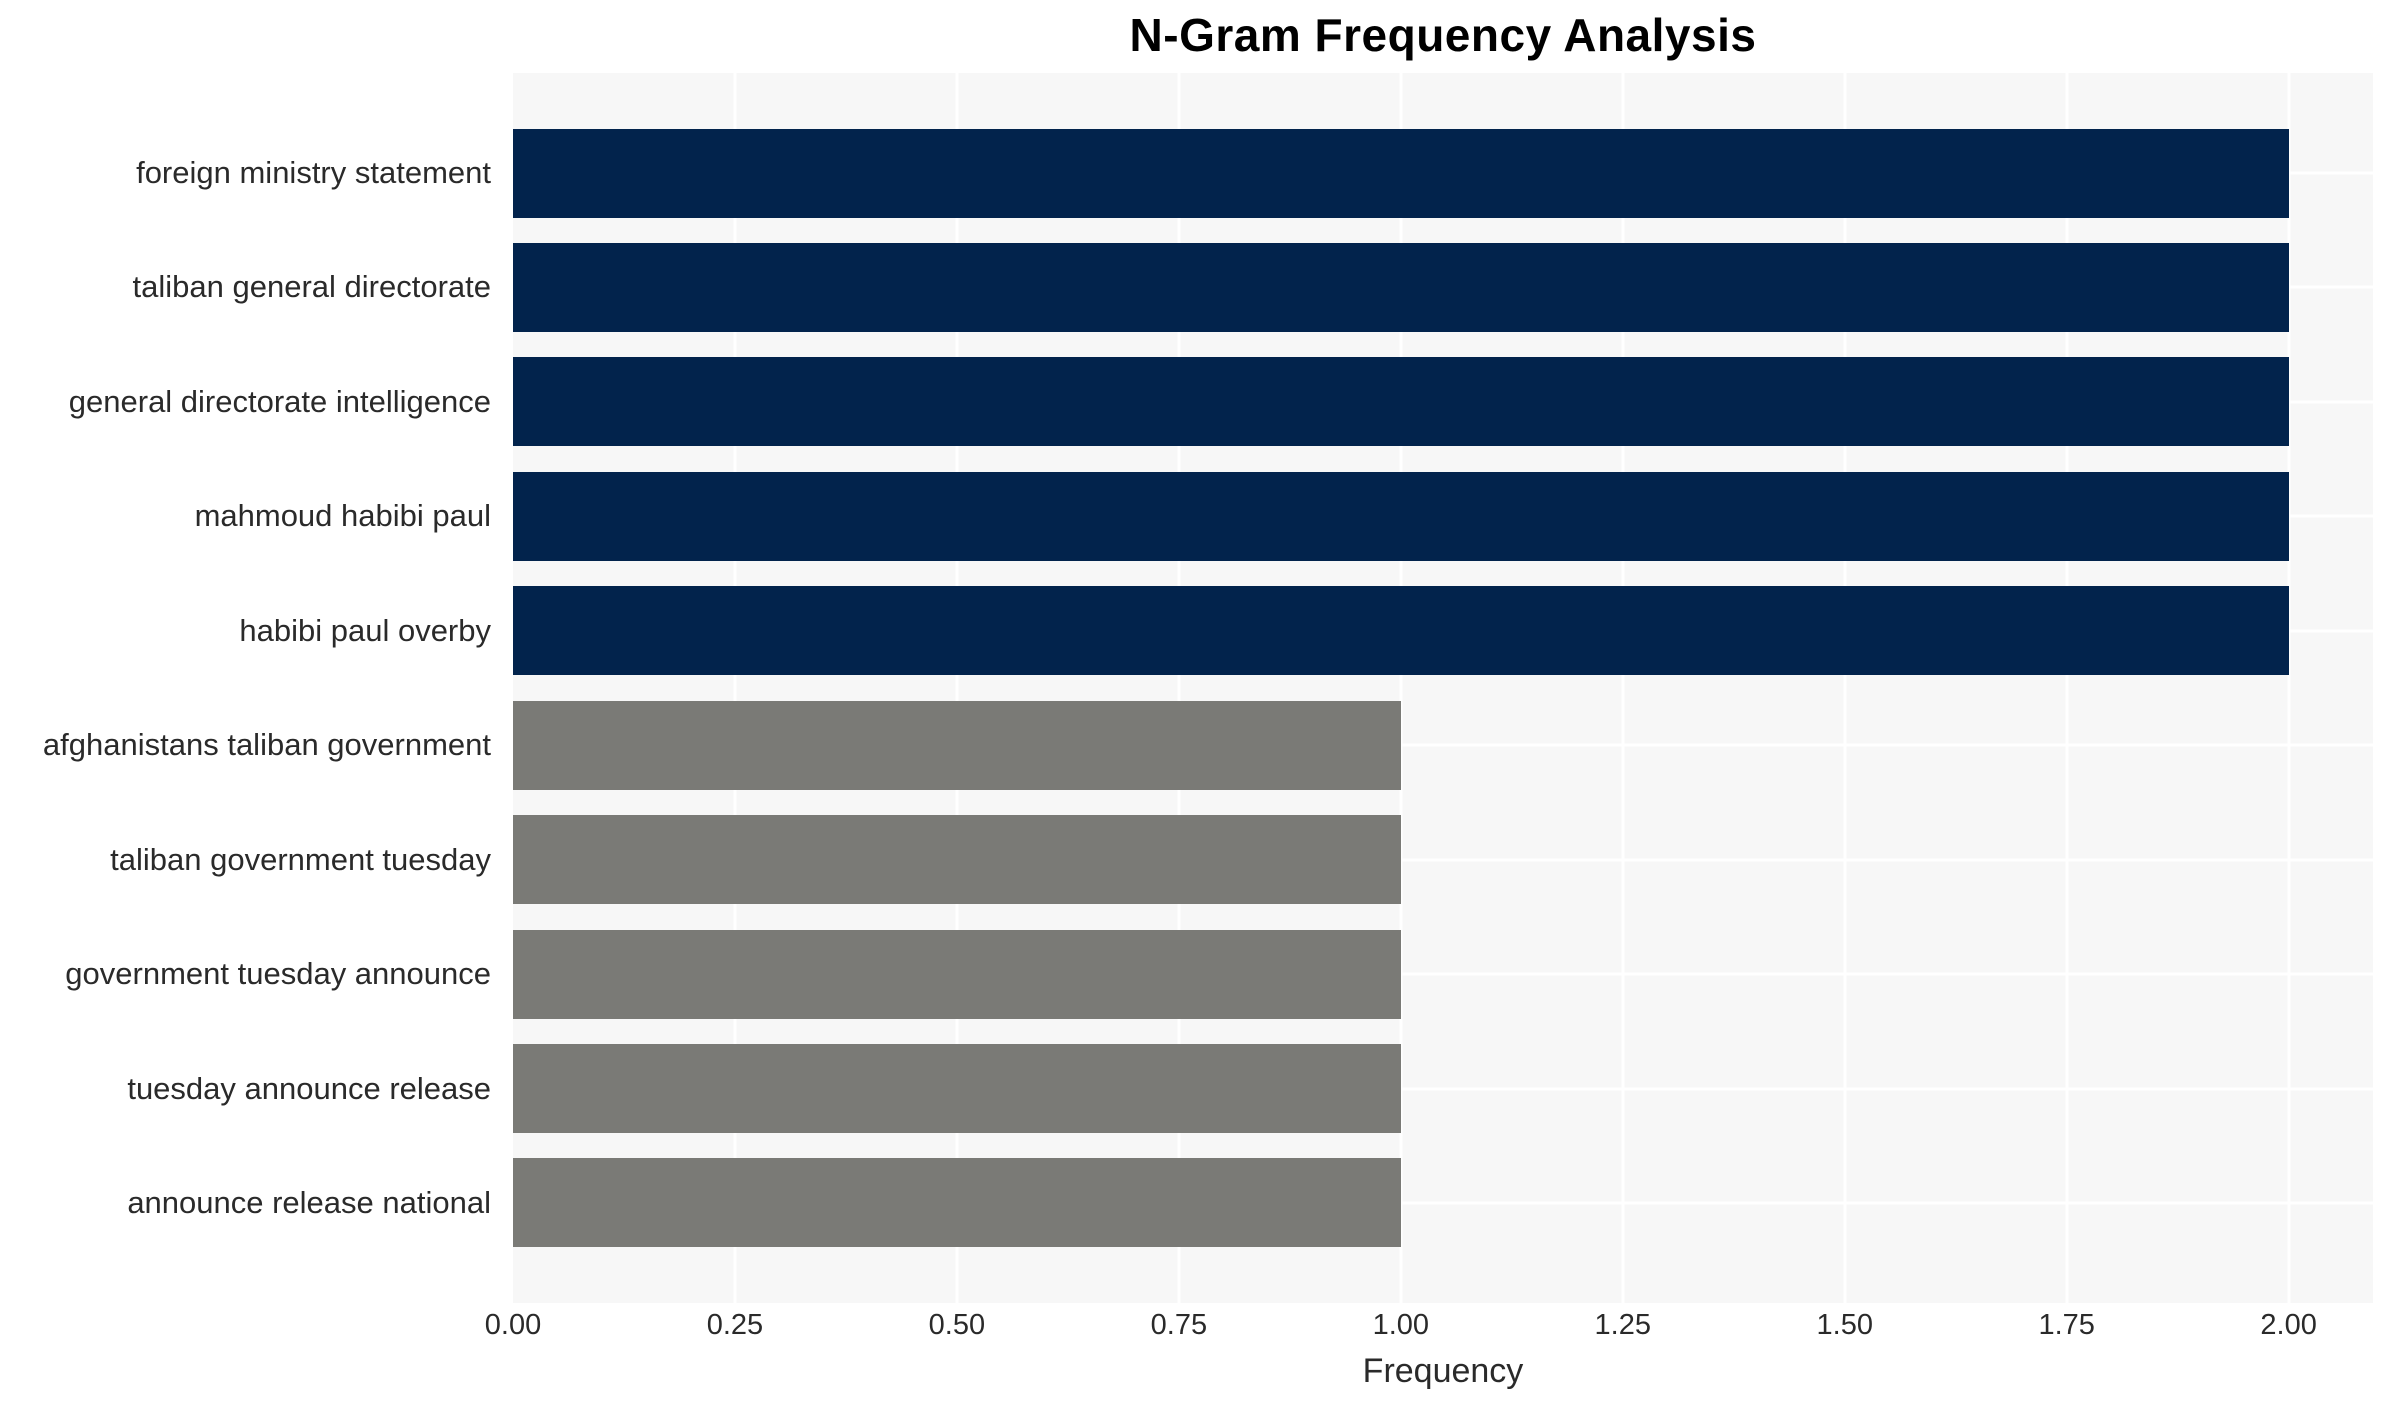 This screenshot has width=2391, height=1402. I want to click on x-tick-label: 0.75, so click(1179, 1325).